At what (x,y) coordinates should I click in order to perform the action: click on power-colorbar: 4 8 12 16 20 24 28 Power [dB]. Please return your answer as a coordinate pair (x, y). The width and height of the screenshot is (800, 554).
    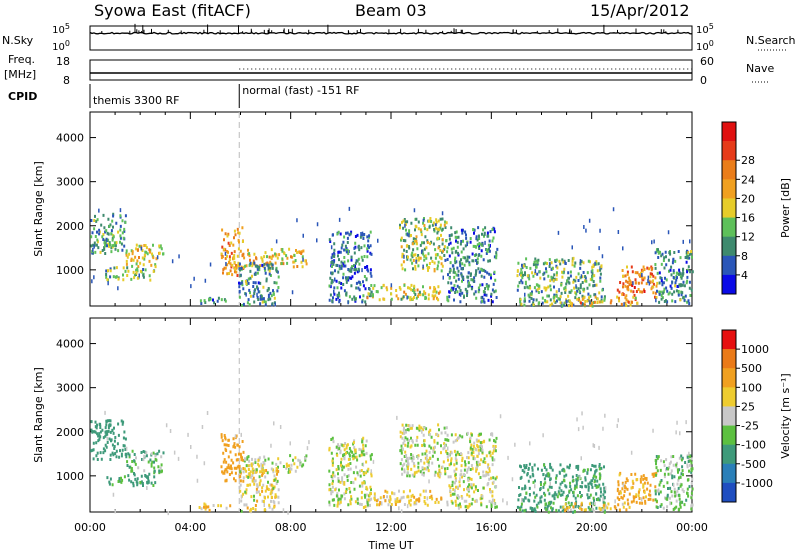
    Looking at the image, I should click on (756, 208).